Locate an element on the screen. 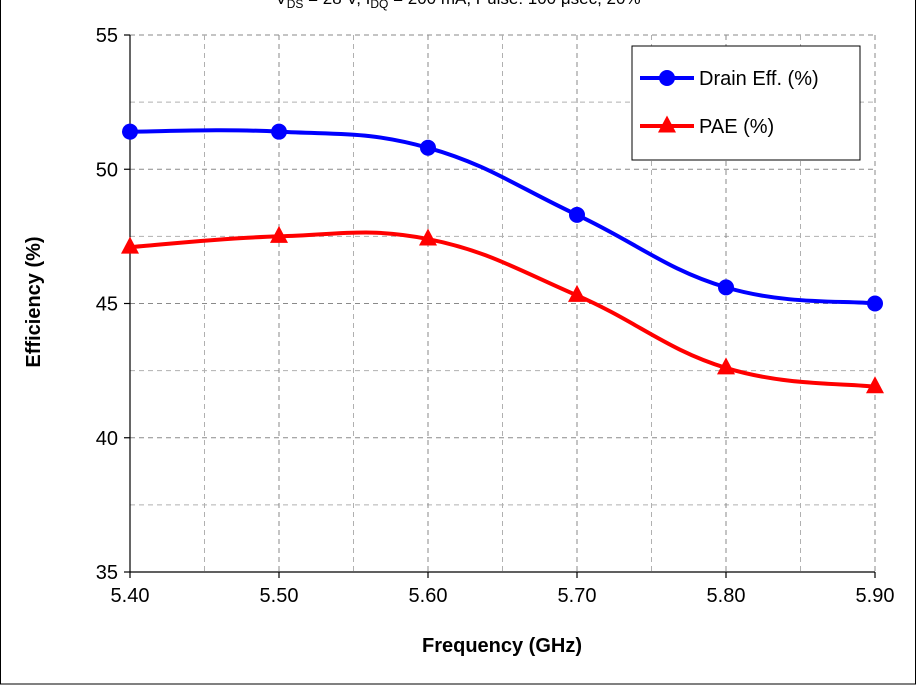 The height and width of the screenshot is (690, 917). legend-label: Drain Eff. (%) is located at coordinates (759, 79).